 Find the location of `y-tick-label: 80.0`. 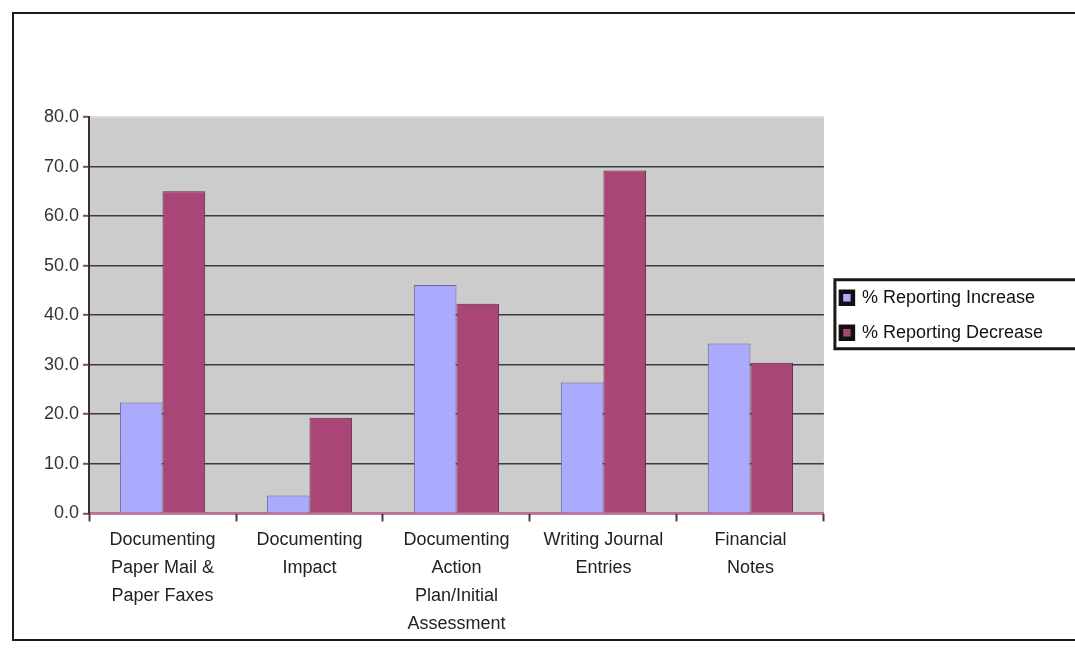

y-tick-label: 80.0 is located at coordinates (61, 115).